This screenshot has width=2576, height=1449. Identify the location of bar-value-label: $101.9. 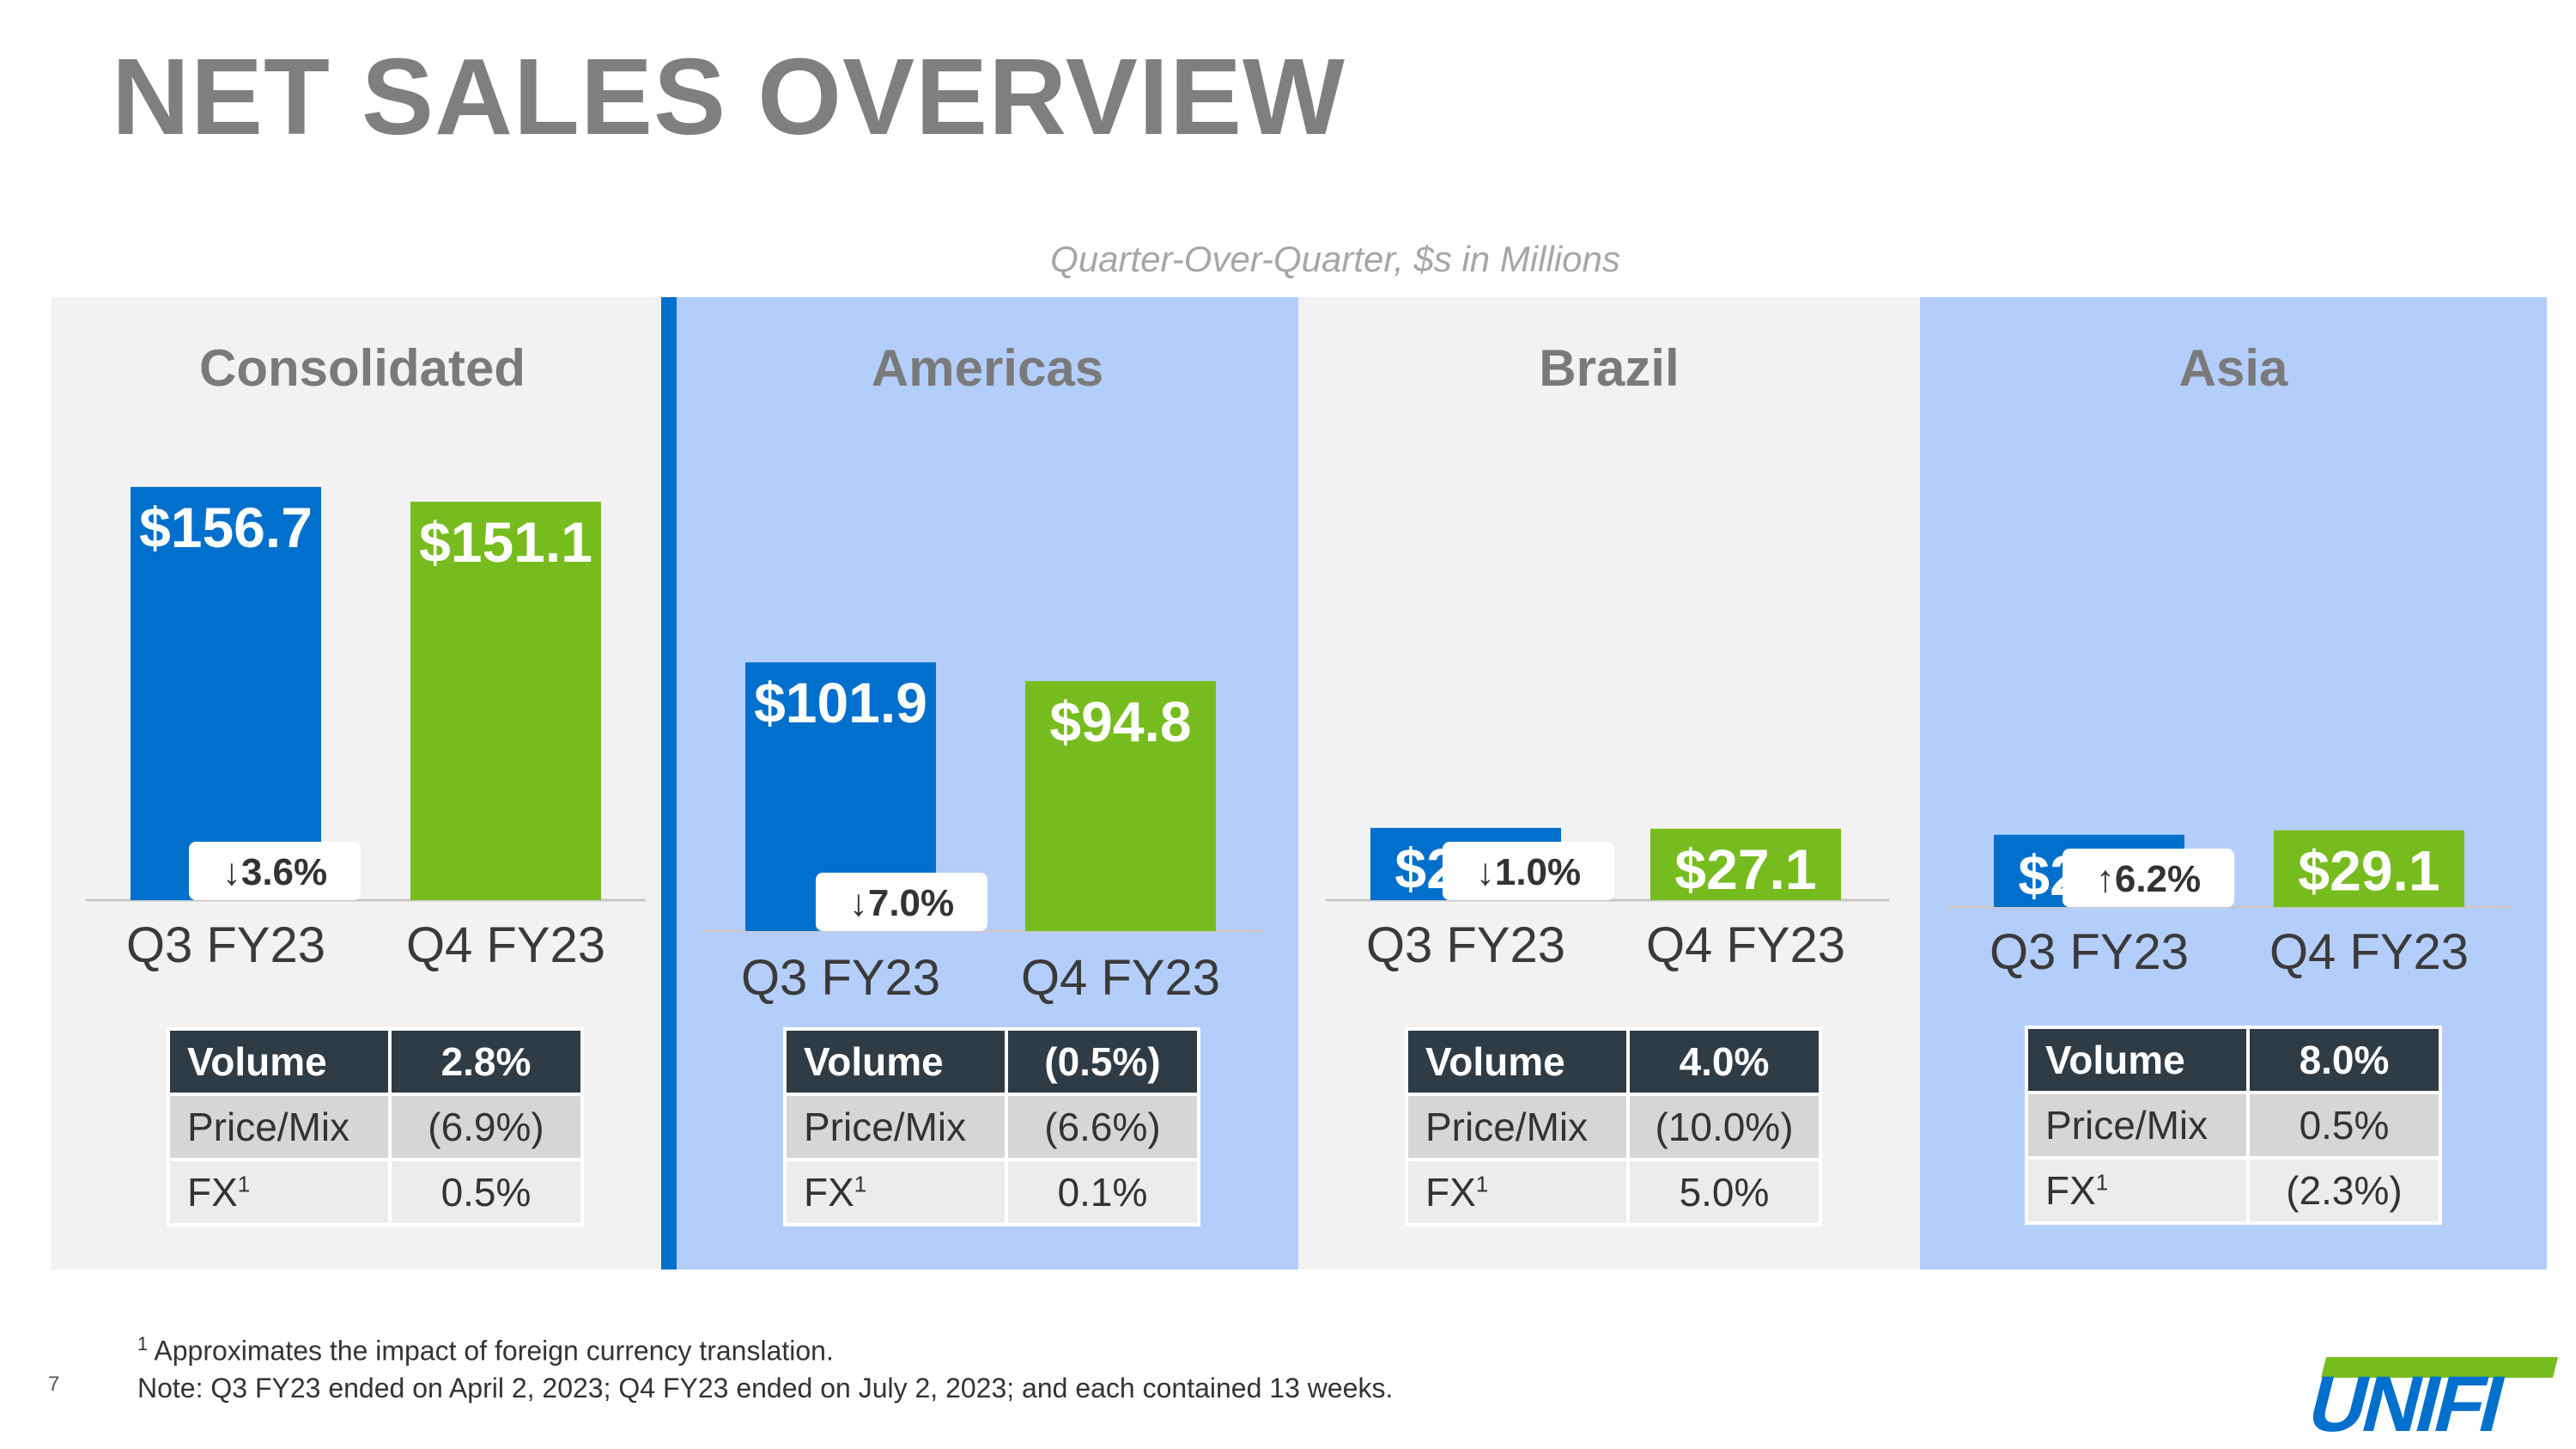
(841, 702).